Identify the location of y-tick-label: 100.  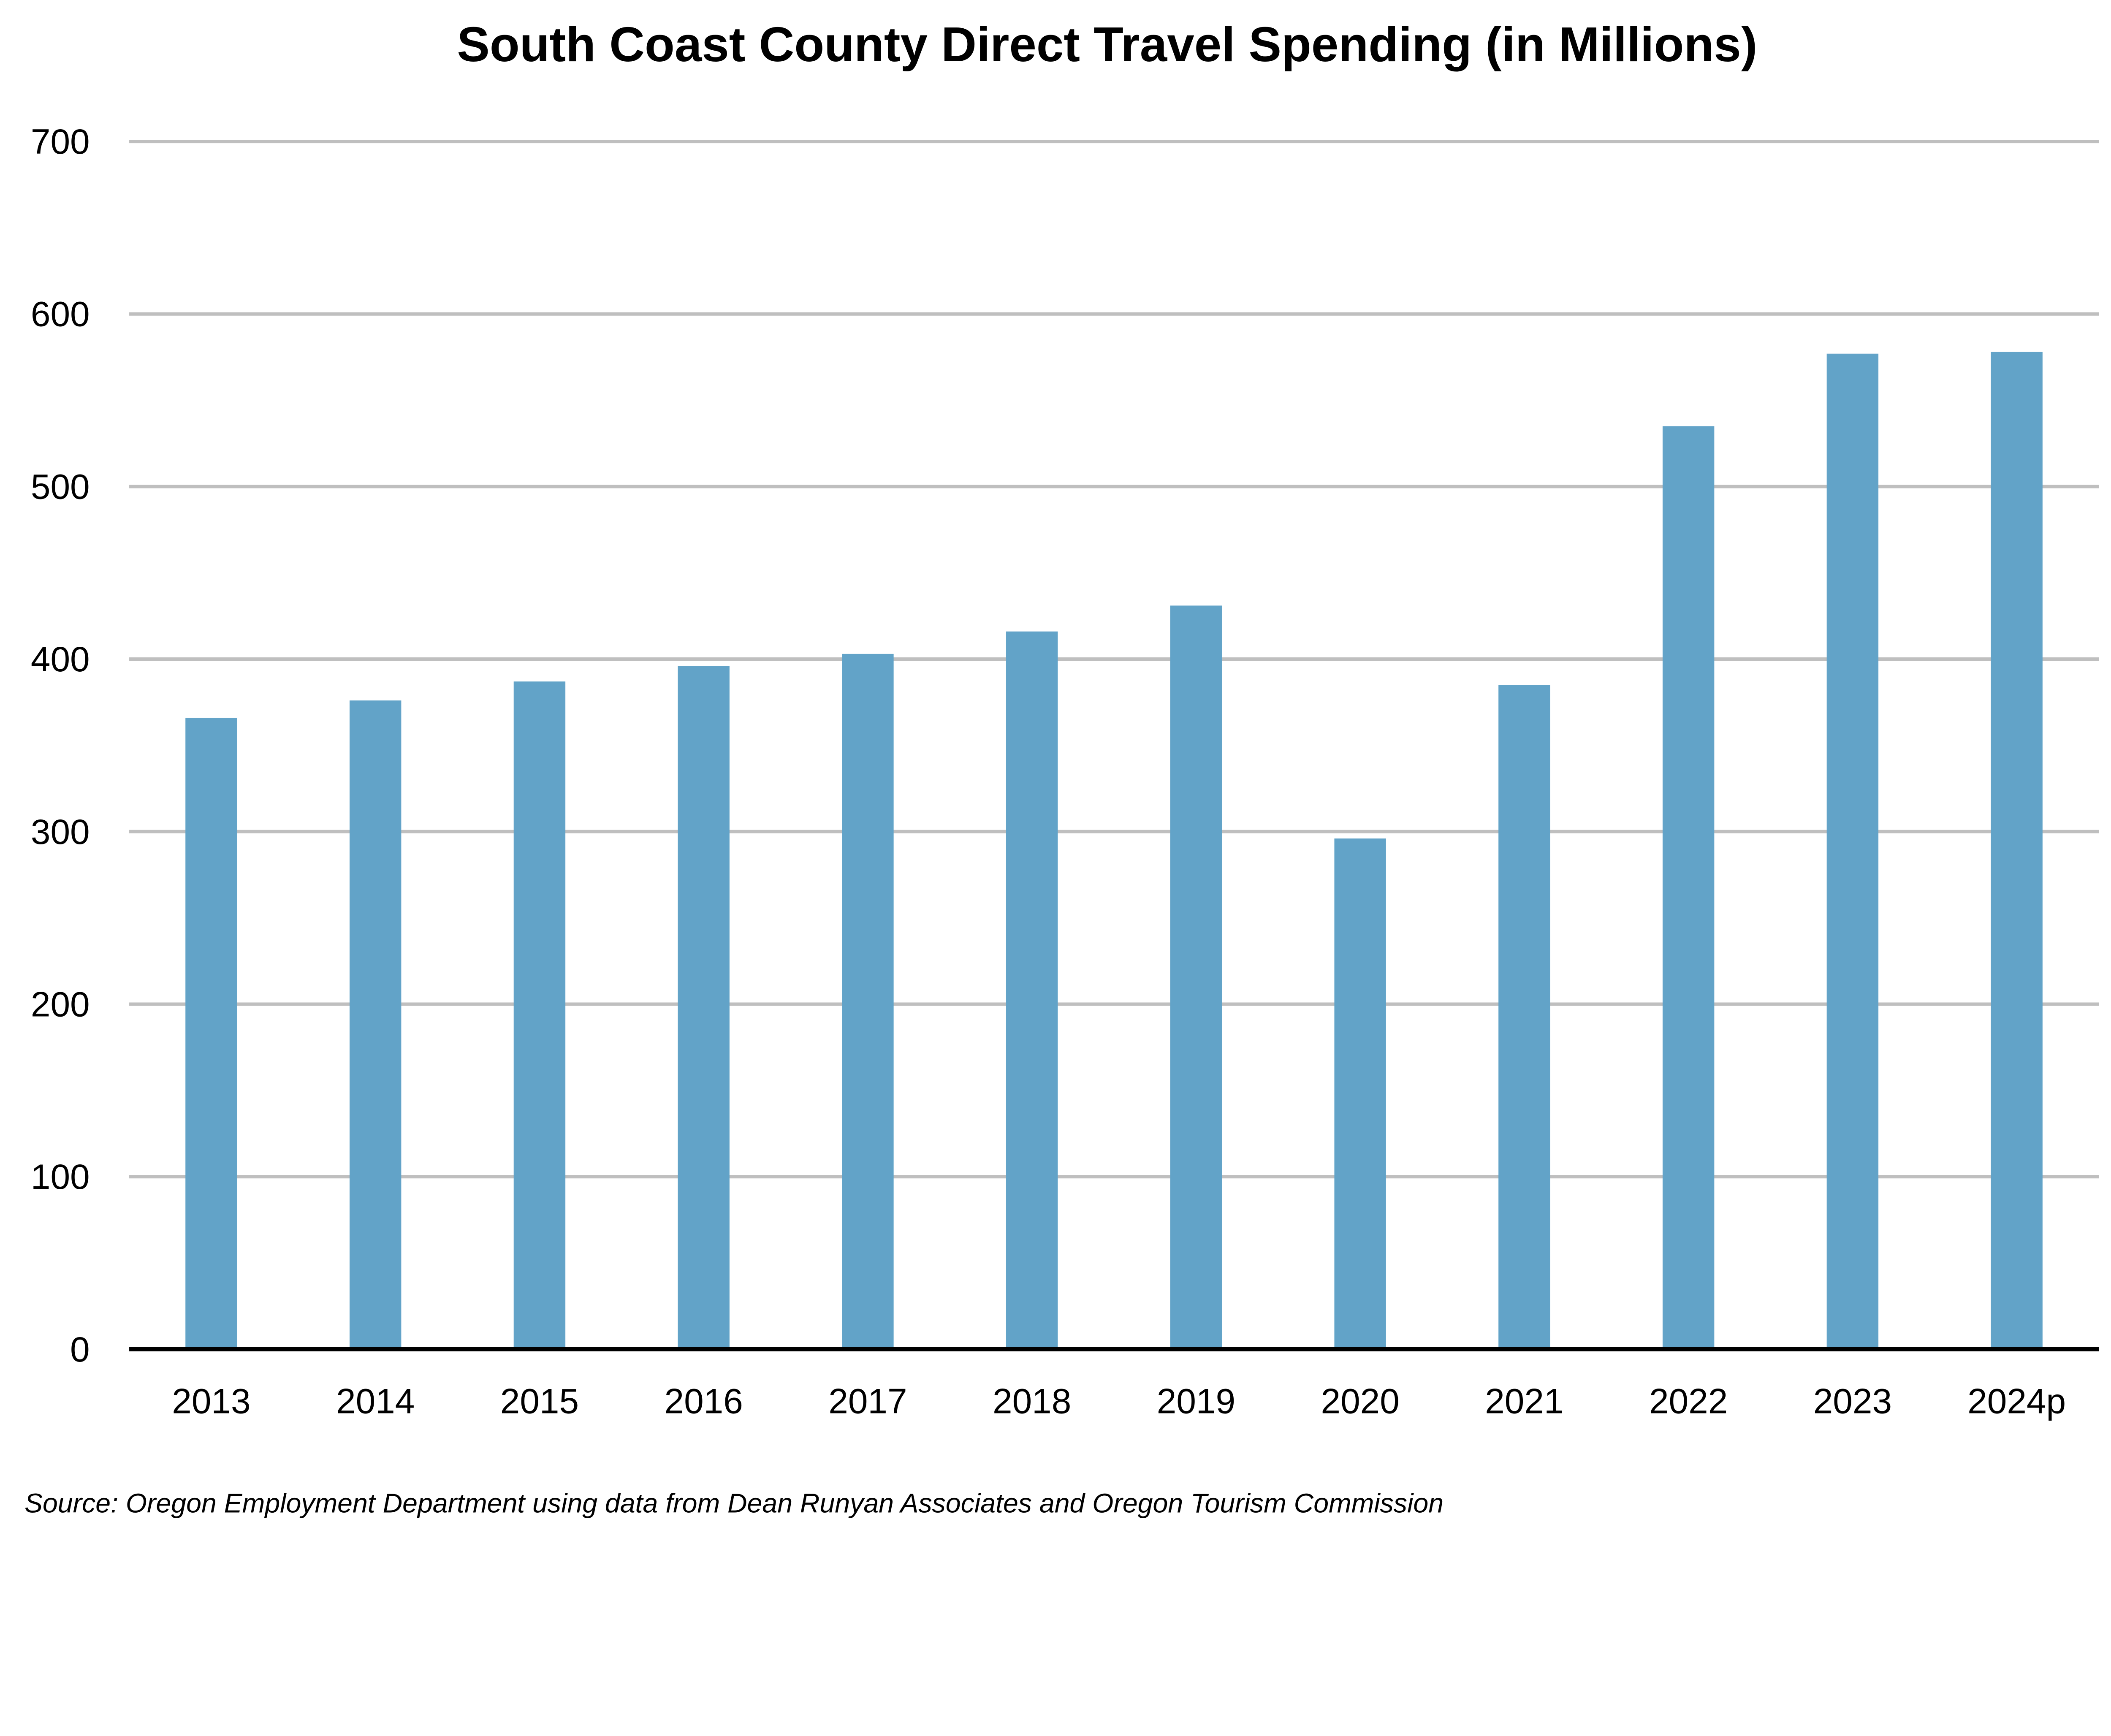
(60, 1176).